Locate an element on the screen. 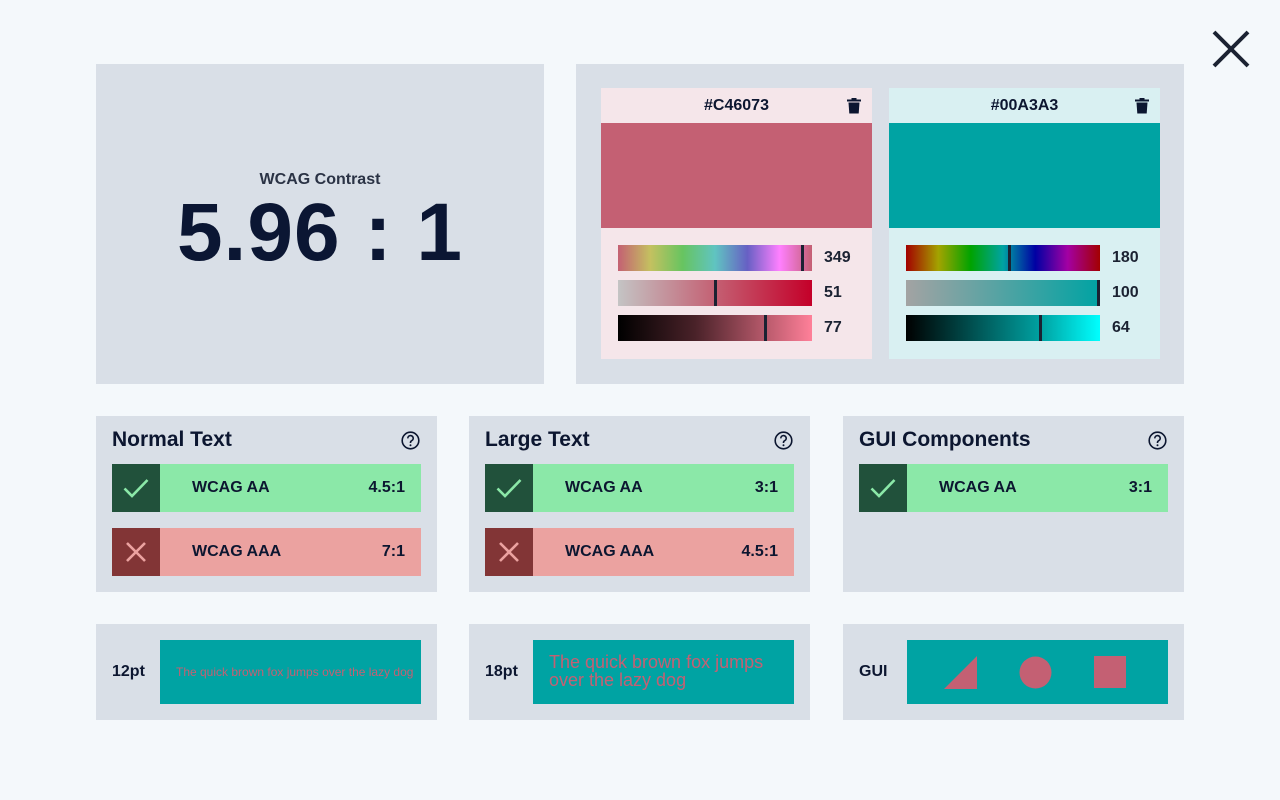 Image resolution: width=1280 pixels, height=800 pixels. large-text-panel: Large Text WCAG AA 3:1 WCAG AAA 4.5:1 is located at coordinates (639, 504).